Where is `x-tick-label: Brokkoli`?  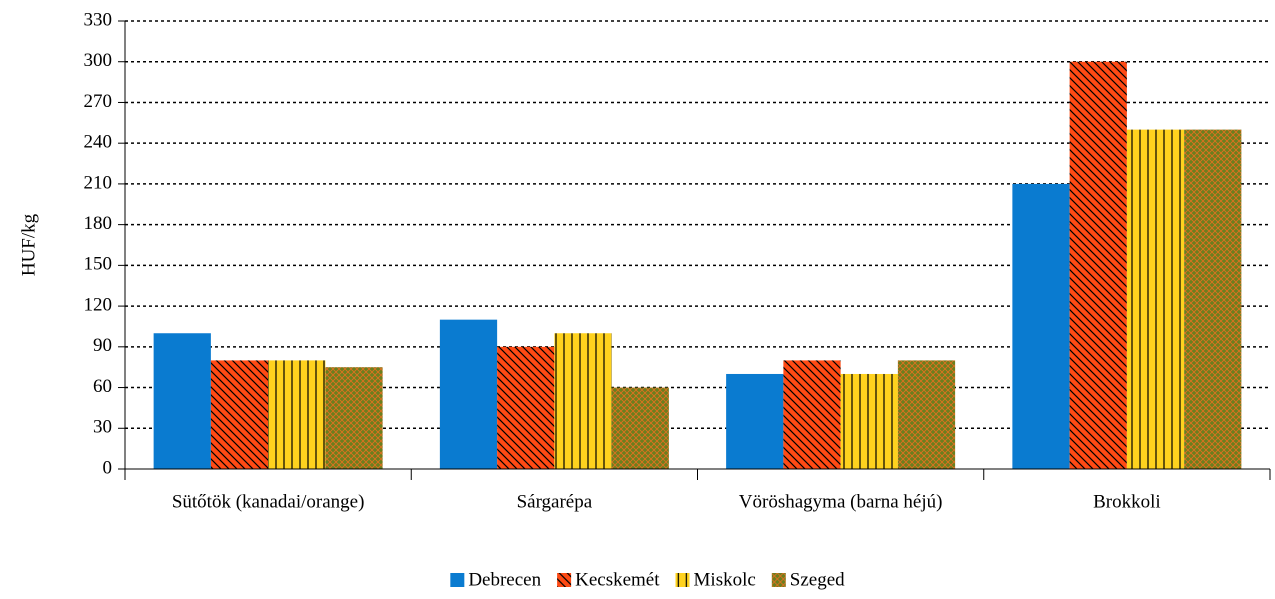
x-tick-label: Brokkoli is located at coordinates (1127, 501).